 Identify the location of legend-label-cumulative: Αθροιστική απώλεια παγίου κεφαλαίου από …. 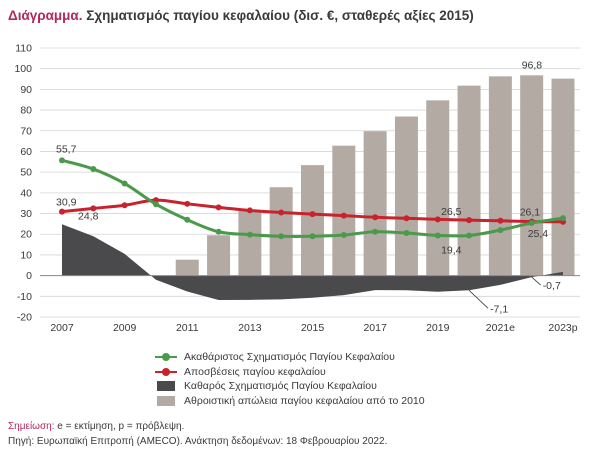
(304, 400).